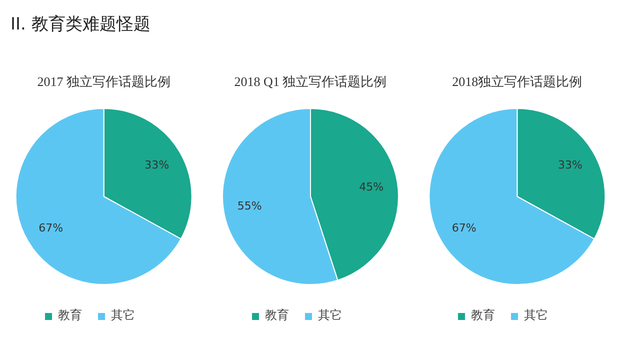 The image size is (620, 346). Describe the element at coordinates (249, 206) in the screenshot. I see `data-label: 55%` at that location.